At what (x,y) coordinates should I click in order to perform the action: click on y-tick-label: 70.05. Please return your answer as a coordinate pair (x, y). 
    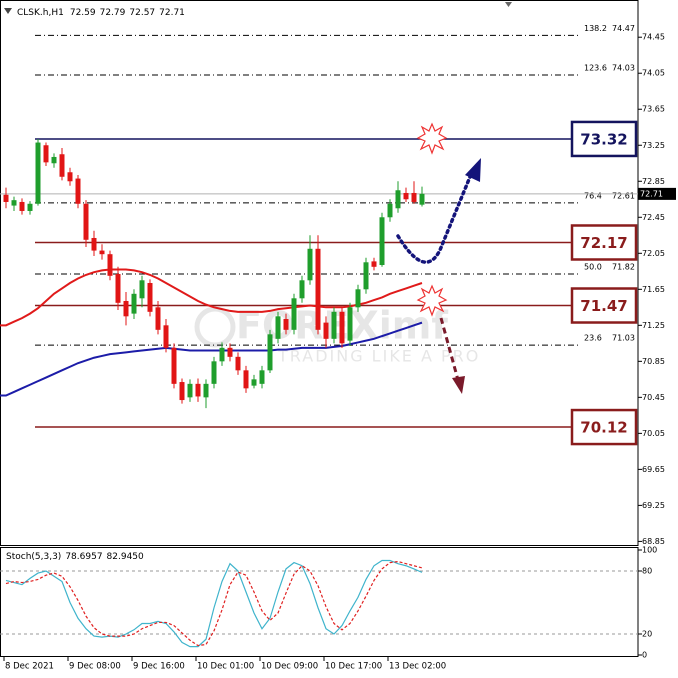
    Looking at the image, I should click on (653, 433).